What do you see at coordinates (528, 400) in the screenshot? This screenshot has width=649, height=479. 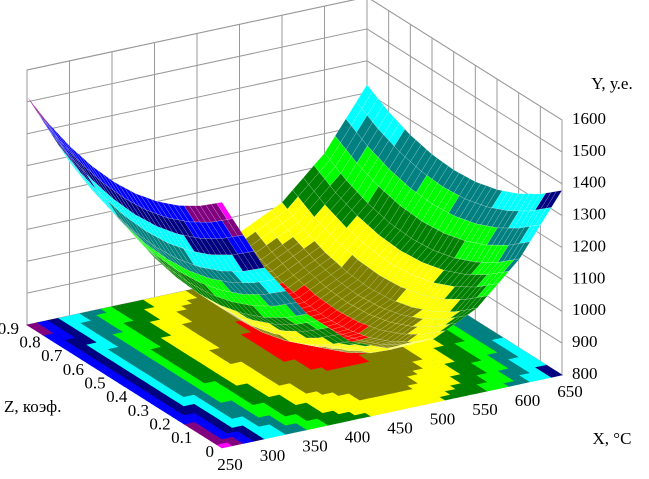 I see `x-tick-label: 600` at bounding box center [528, 400].